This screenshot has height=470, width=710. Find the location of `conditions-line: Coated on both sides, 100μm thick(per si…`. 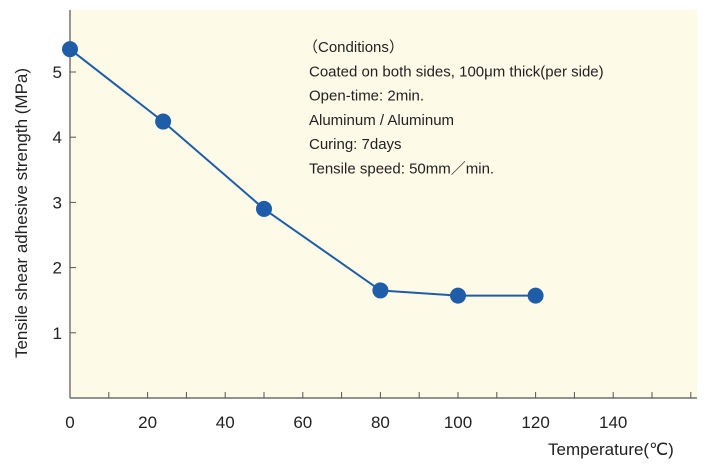

conditions-line: Coated on both sides, 100μm thick(per si… is located at coordinates (456, 71).